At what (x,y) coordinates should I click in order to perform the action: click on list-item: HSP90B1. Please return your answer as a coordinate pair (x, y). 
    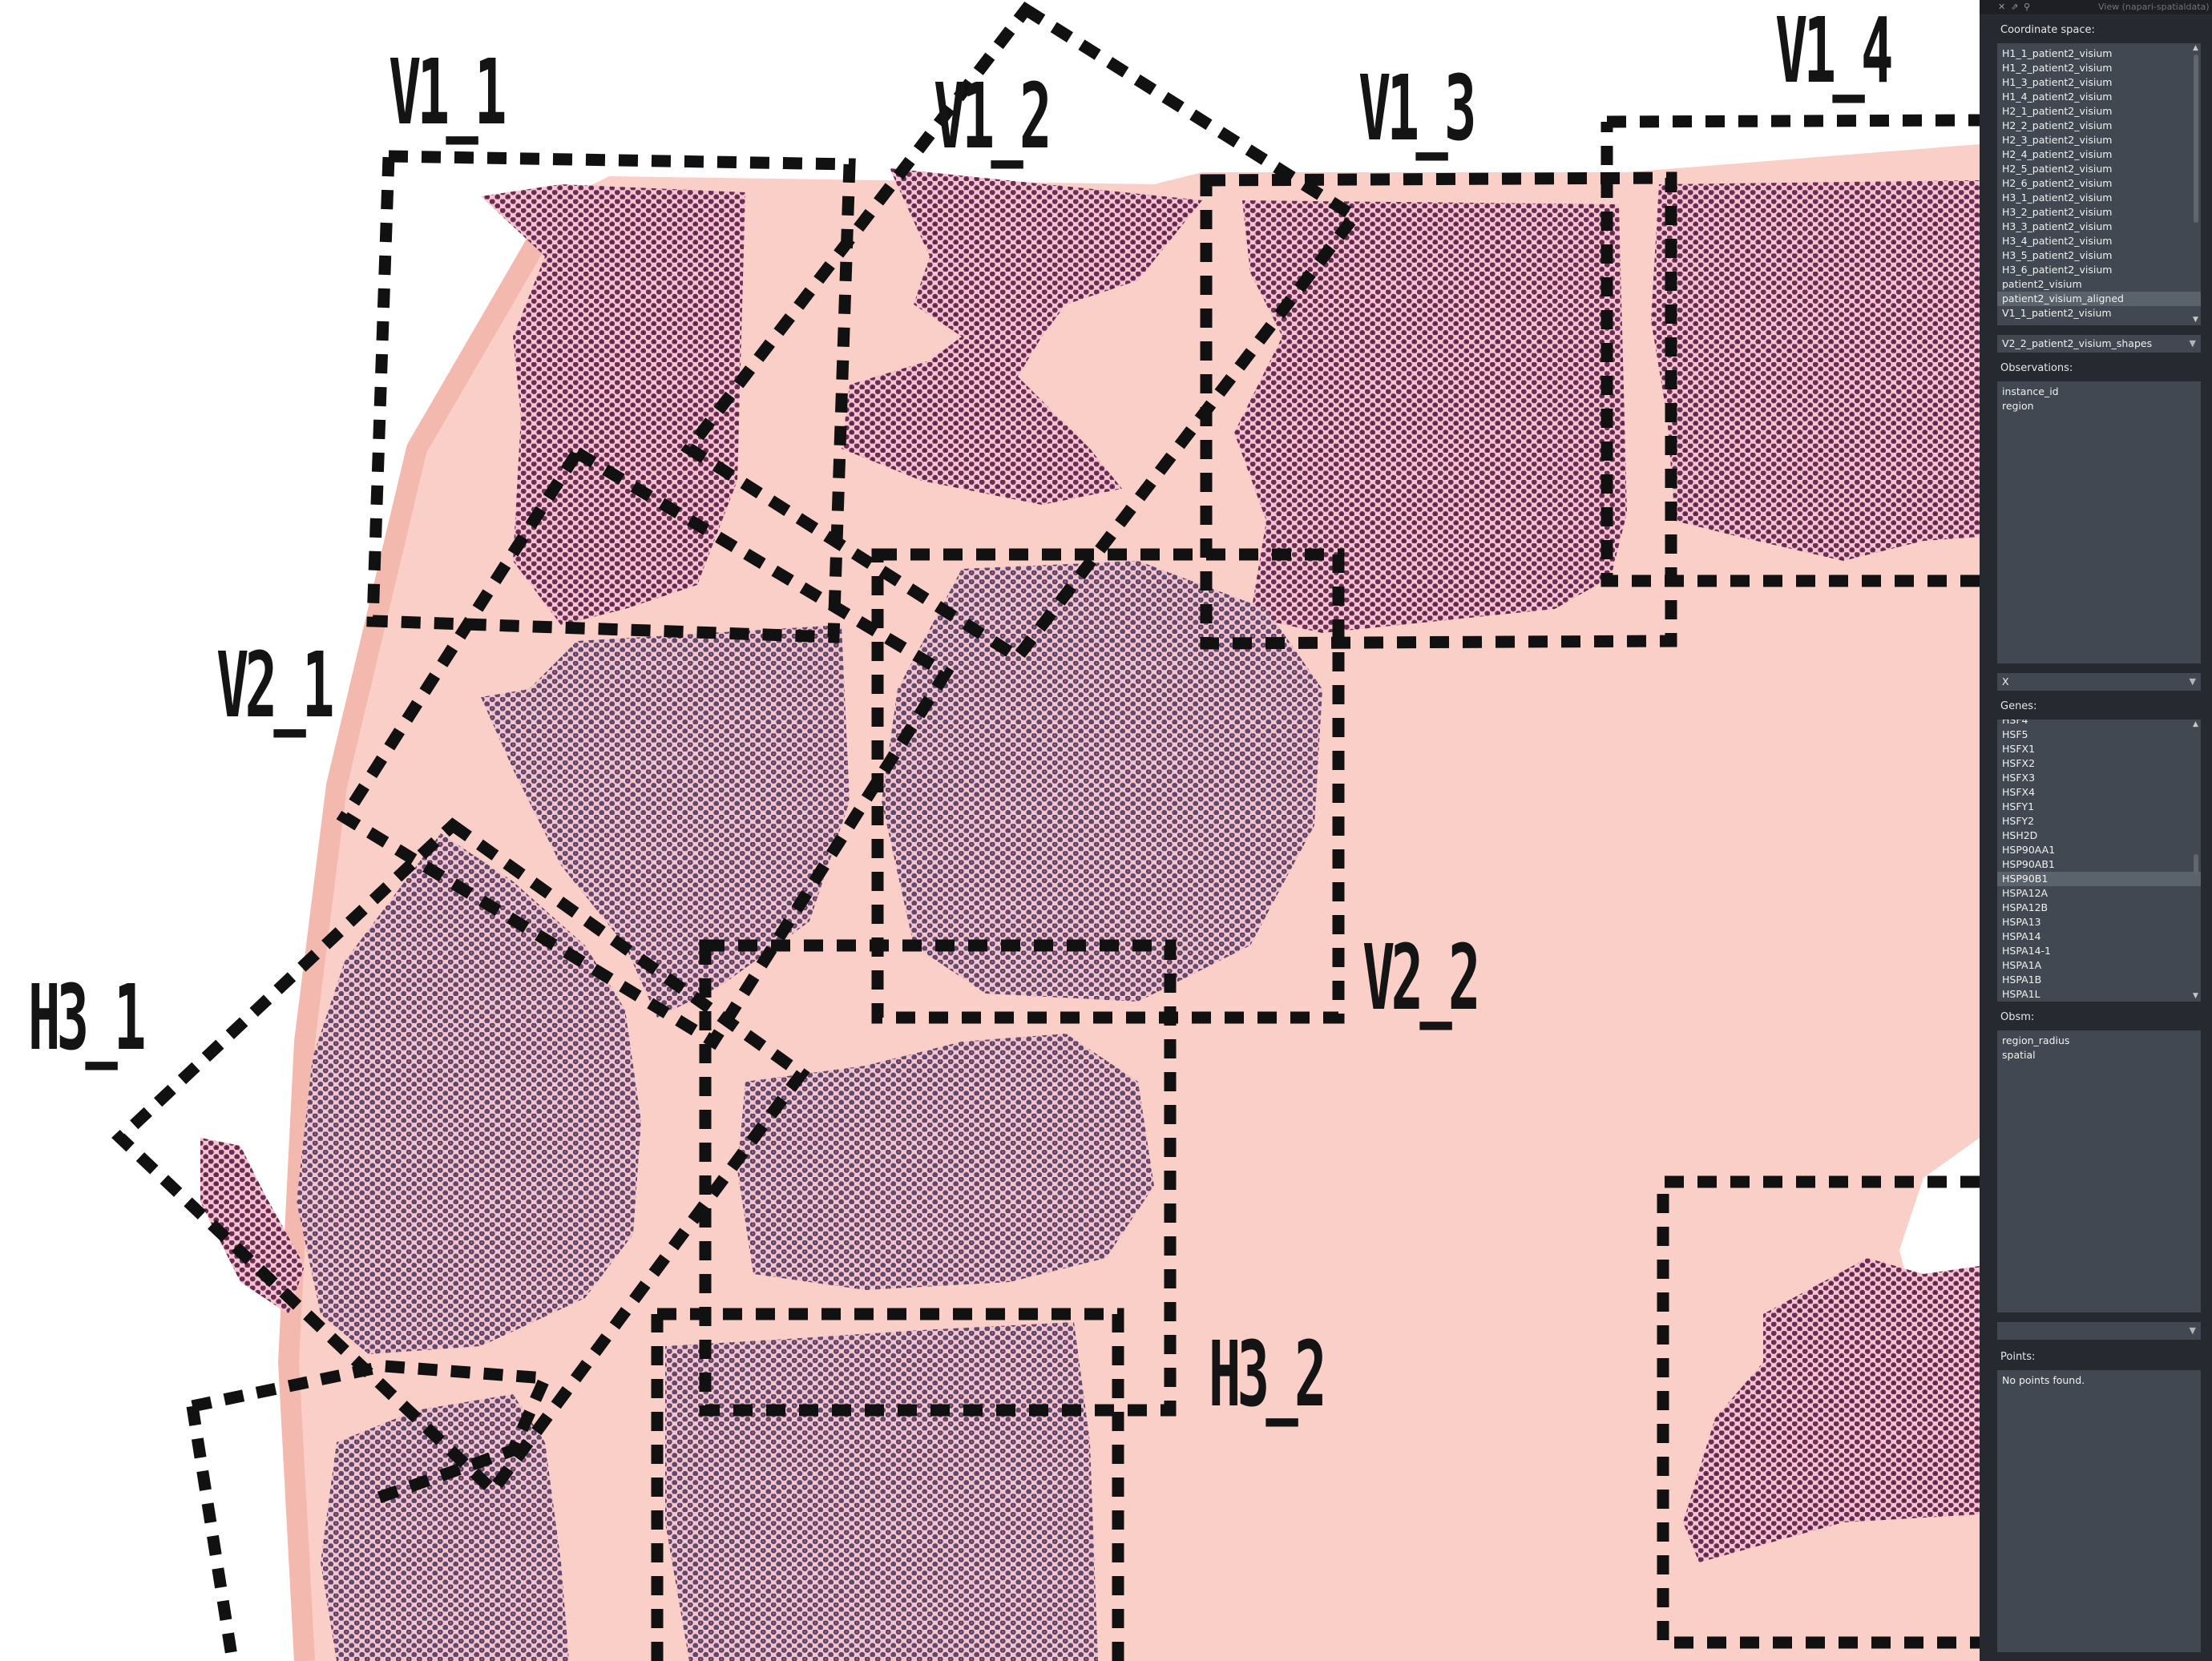
    Looking at the image, I should click on (2099, 879).